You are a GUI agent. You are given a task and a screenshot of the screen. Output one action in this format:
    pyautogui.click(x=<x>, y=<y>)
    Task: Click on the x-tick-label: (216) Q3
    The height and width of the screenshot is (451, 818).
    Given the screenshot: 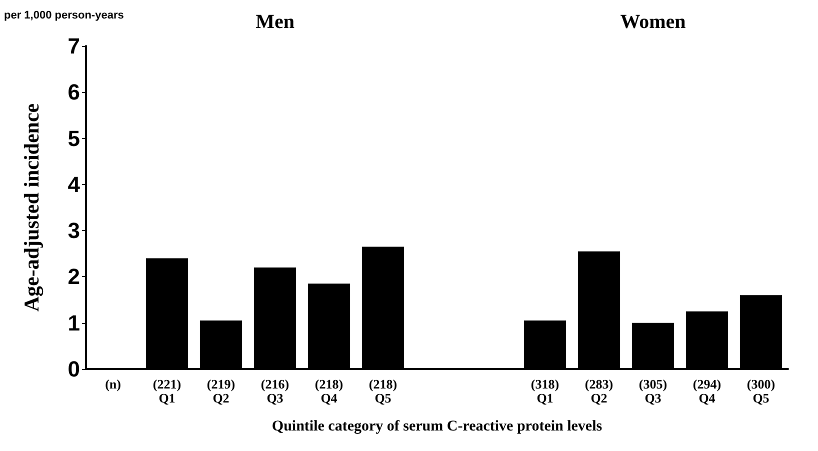 What is the action you would take?
    pyautogui.click(x=275, y=391)
    